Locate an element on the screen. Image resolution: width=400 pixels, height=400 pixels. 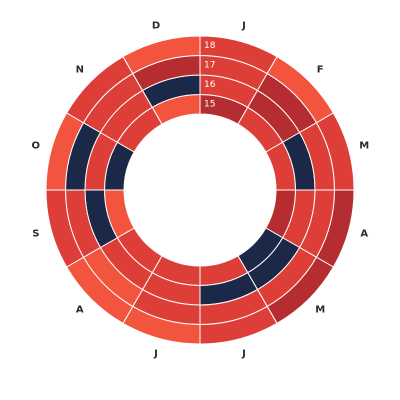
ring-label: 18 is located at coordinates (210, 46).